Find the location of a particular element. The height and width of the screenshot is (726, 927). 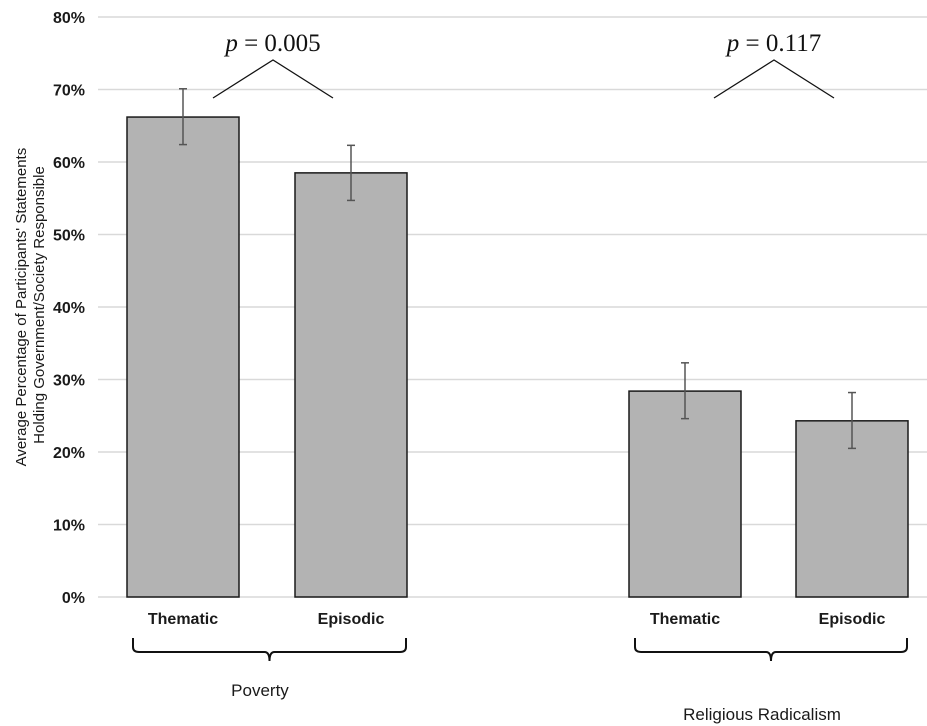

y-tick-label: 40% is located at coordinates (69, 308).